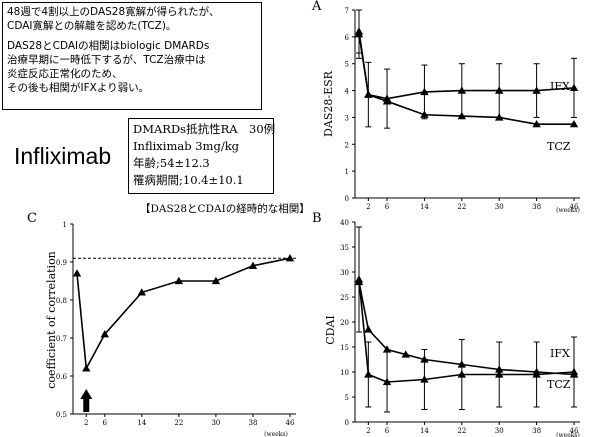 The height and width of the screenshot is (437, 601). What do you see at coordinates (186, 146) in the screenshot?
I see `study-info-line: Infliximab 3mg/kg` at bounding box center [186, 146].